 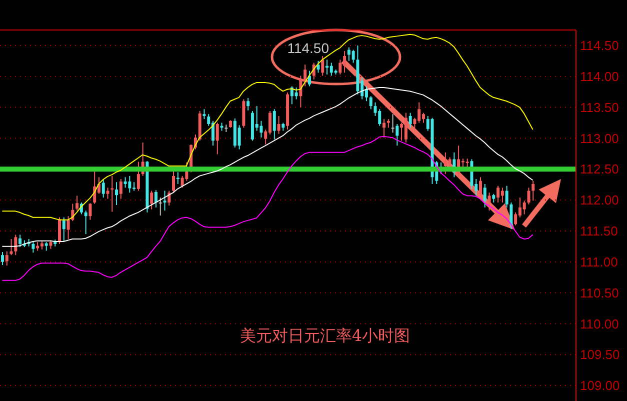 I want to click on text: 美元对日元汇率4小时图, so click(x=325, y=335).